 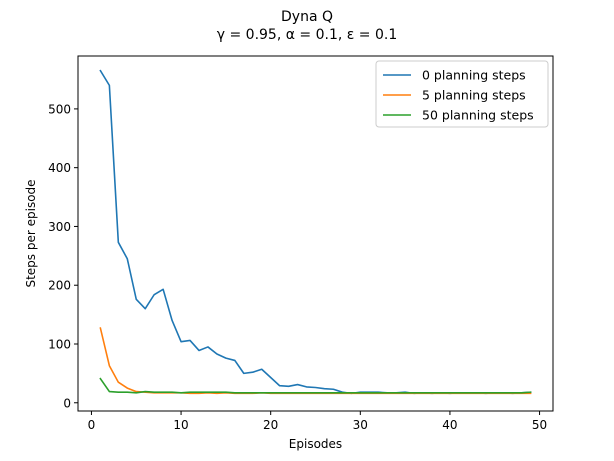 I want to click on legend-label: 0 planning steps, so click(x=474, y=75).